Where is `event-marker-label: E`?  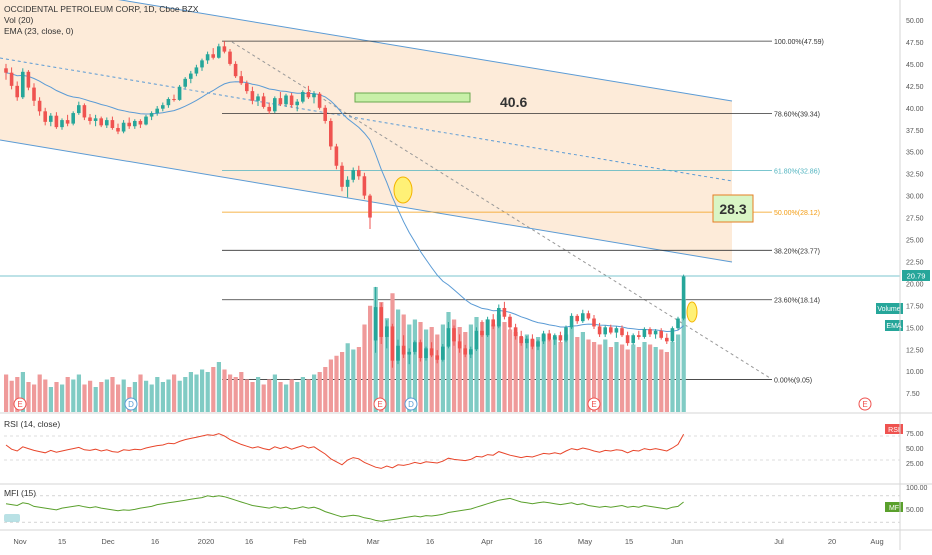 event-marker-label: E is located at coordinates (19, 404).